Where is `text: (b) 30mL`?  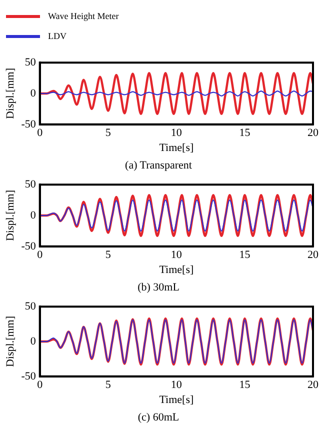
text: (b) 30mL is located at coordinates (159, 287).